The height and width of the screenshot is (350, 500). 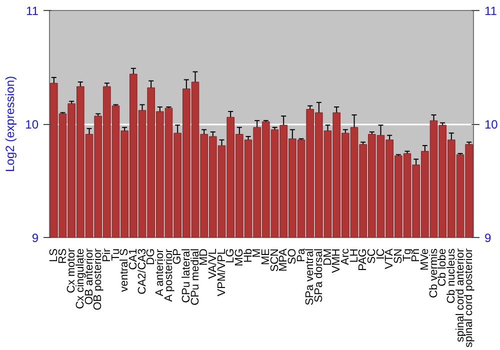 I want to click on x-tick-label: RS, so click(x=62, y=256).